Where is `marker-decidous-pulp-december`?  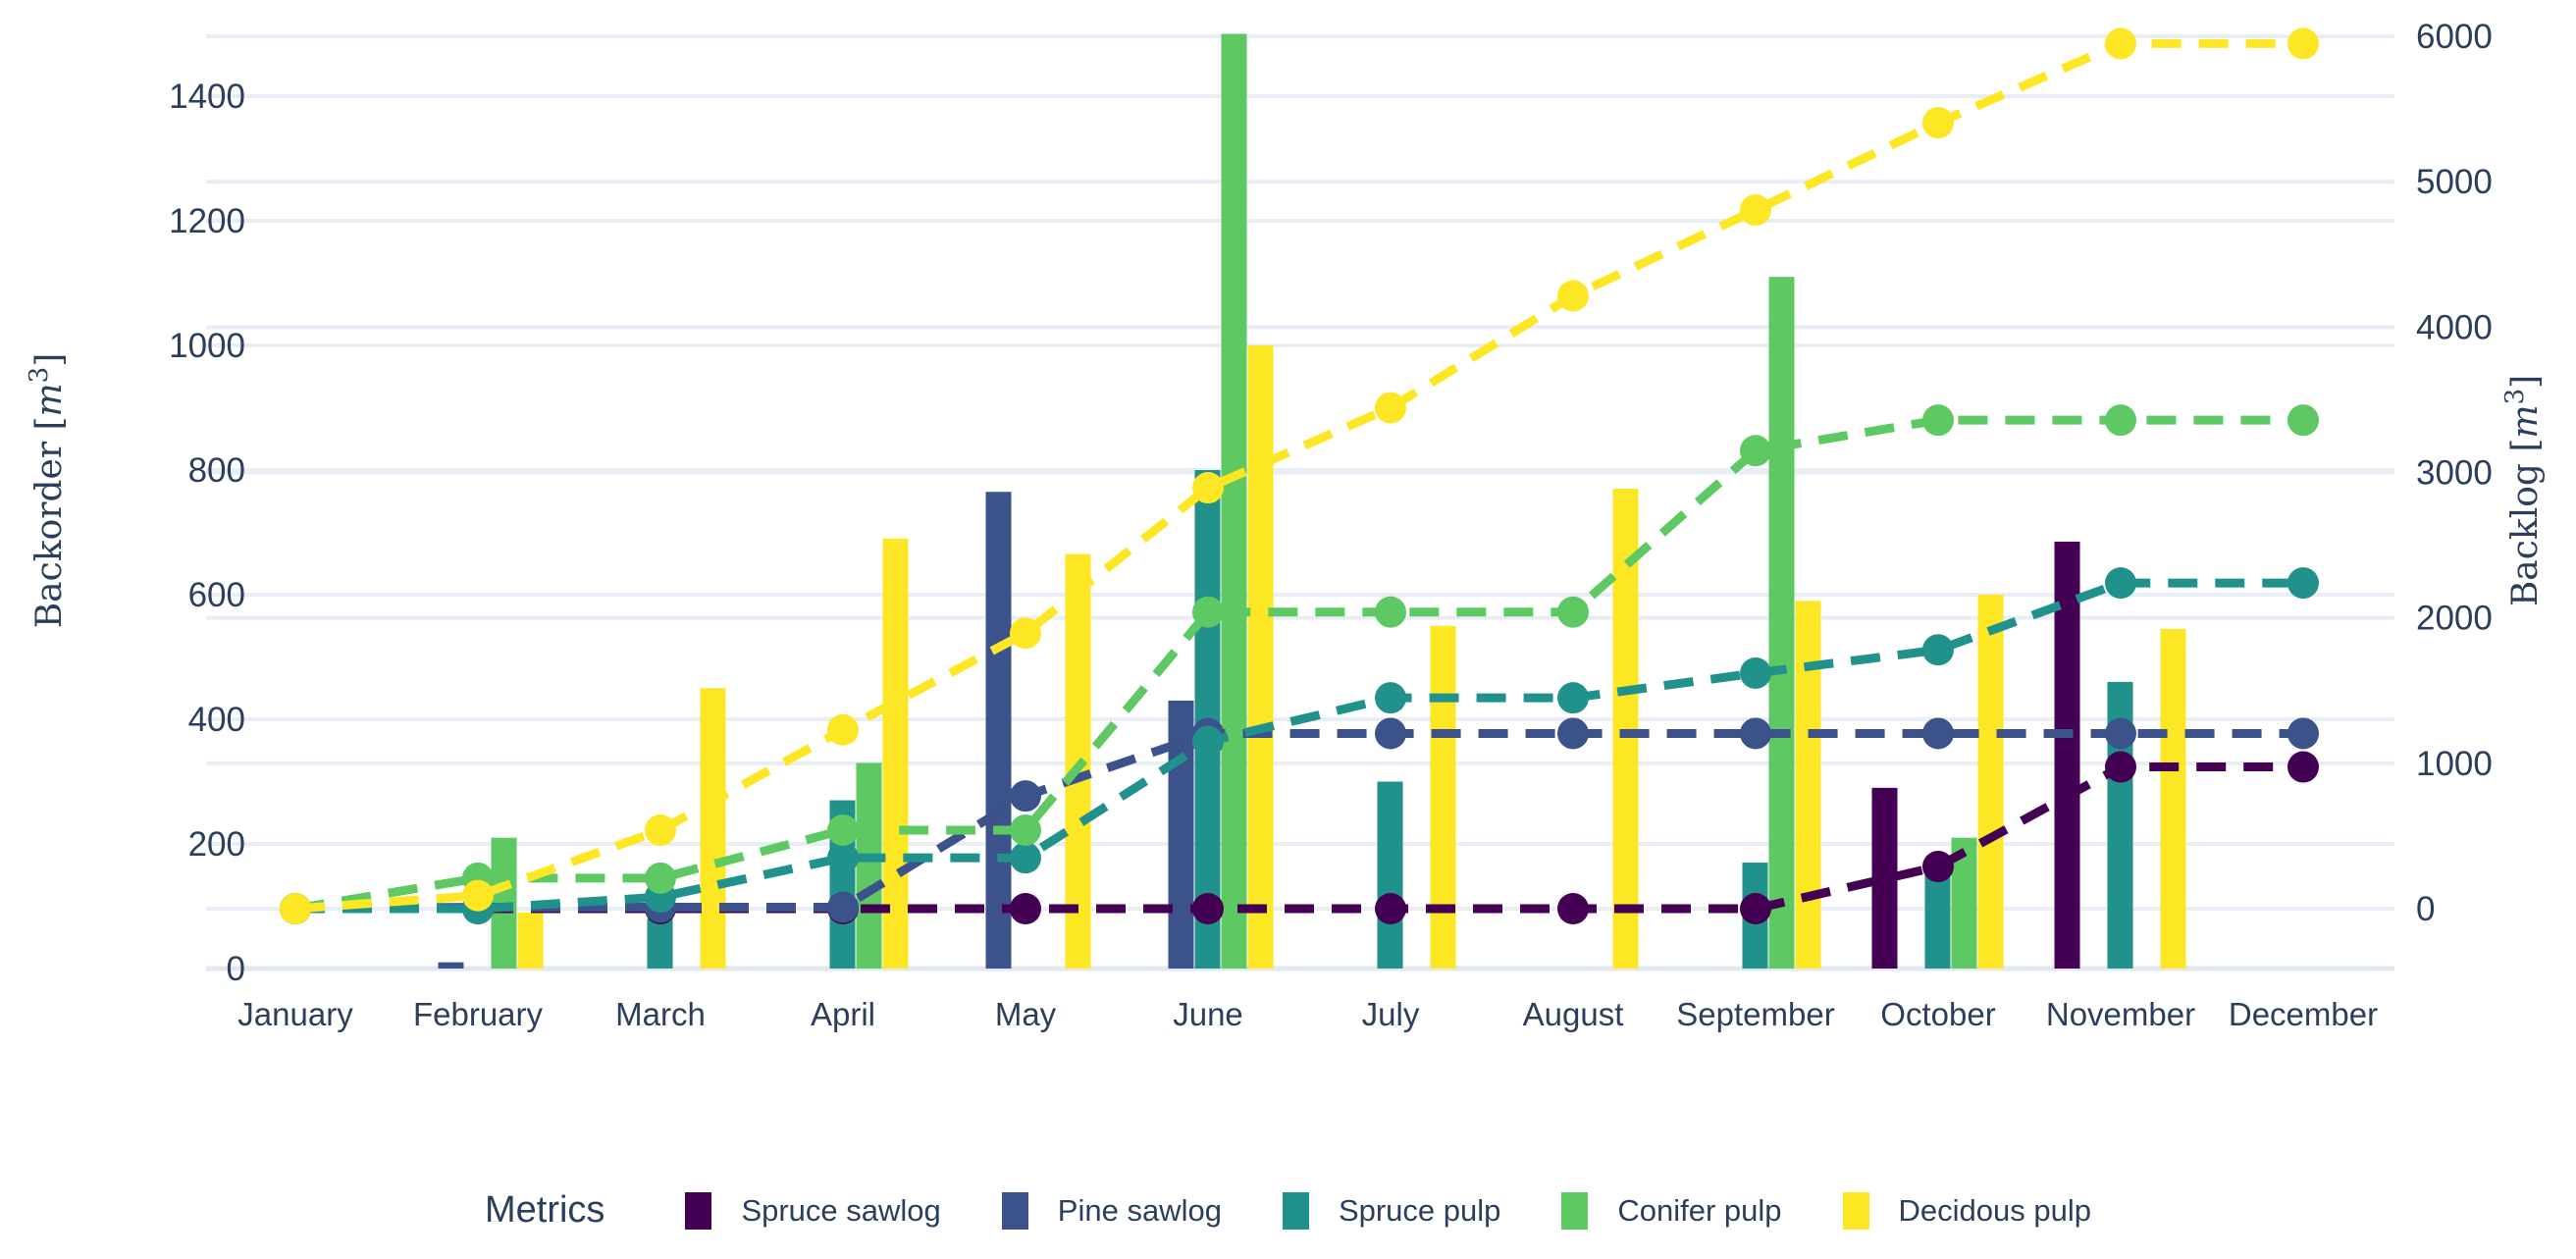 marker-decidous-pulp-december is located at coordinates (2303, 43).